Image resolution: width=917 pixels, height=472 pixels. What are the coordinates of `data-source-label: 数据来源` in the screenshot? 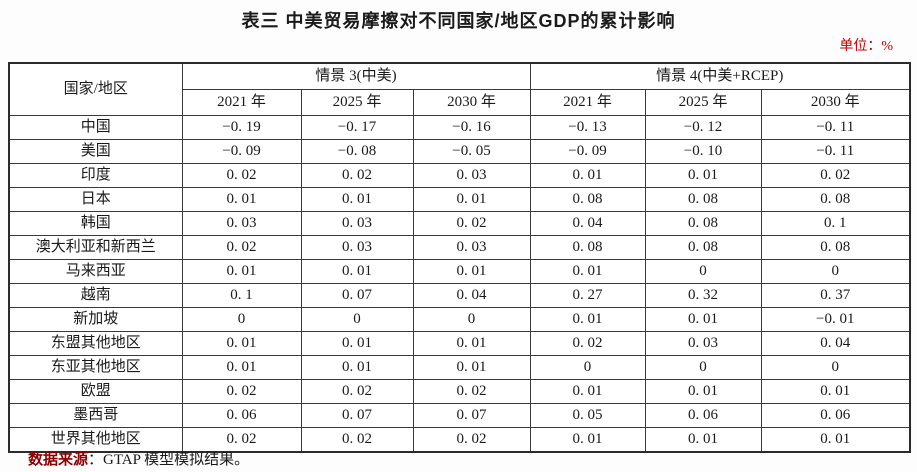 It's located at (58, 459).